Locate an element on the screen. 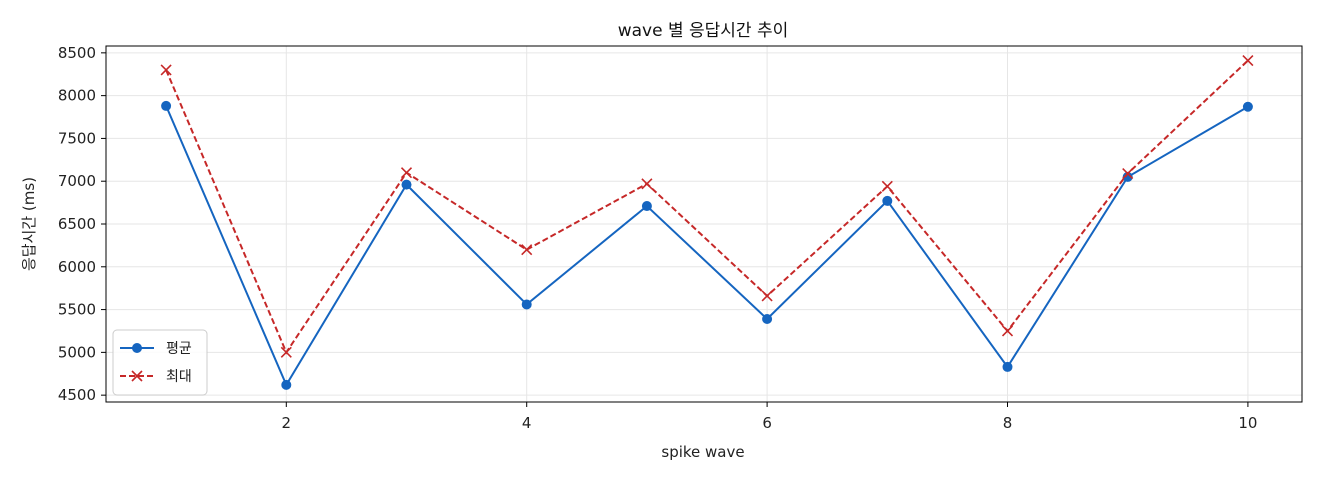 The height and width of the screenshot is (480, 1320). x-tick-label: 4 is located at coordinates (527, 423).